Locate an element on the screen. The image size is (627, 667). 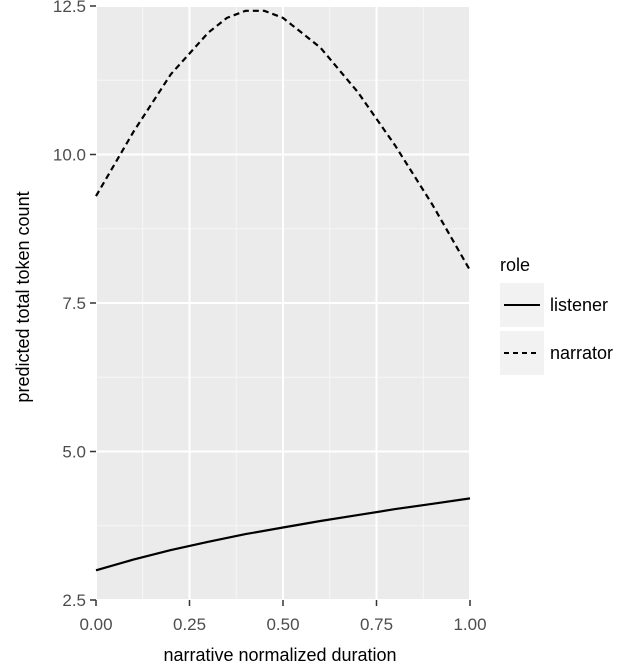
x-tick-label: 0.00 is located at coordinates (95, 624).